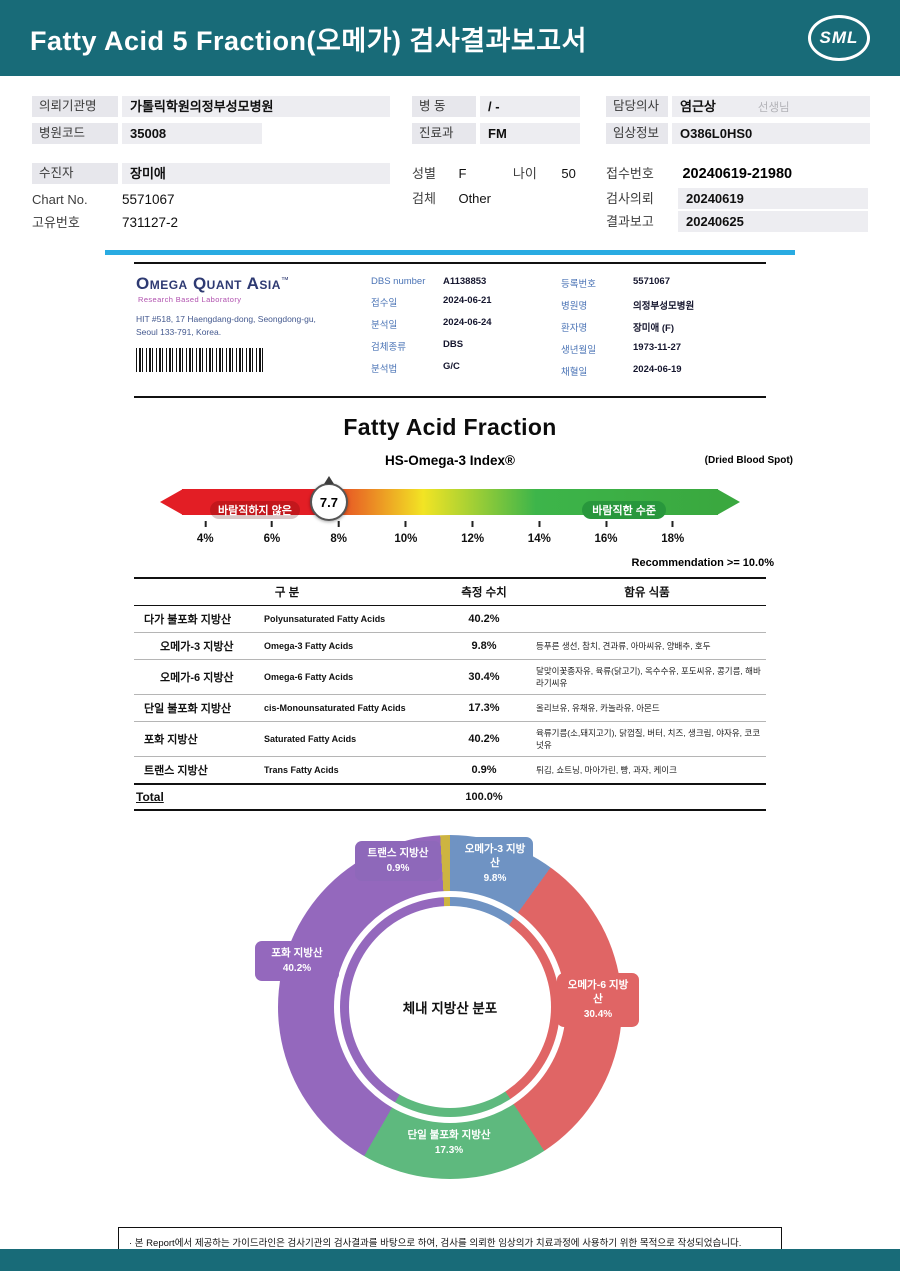  I want to click on gauge-value: 7.7, so click(328, 502).